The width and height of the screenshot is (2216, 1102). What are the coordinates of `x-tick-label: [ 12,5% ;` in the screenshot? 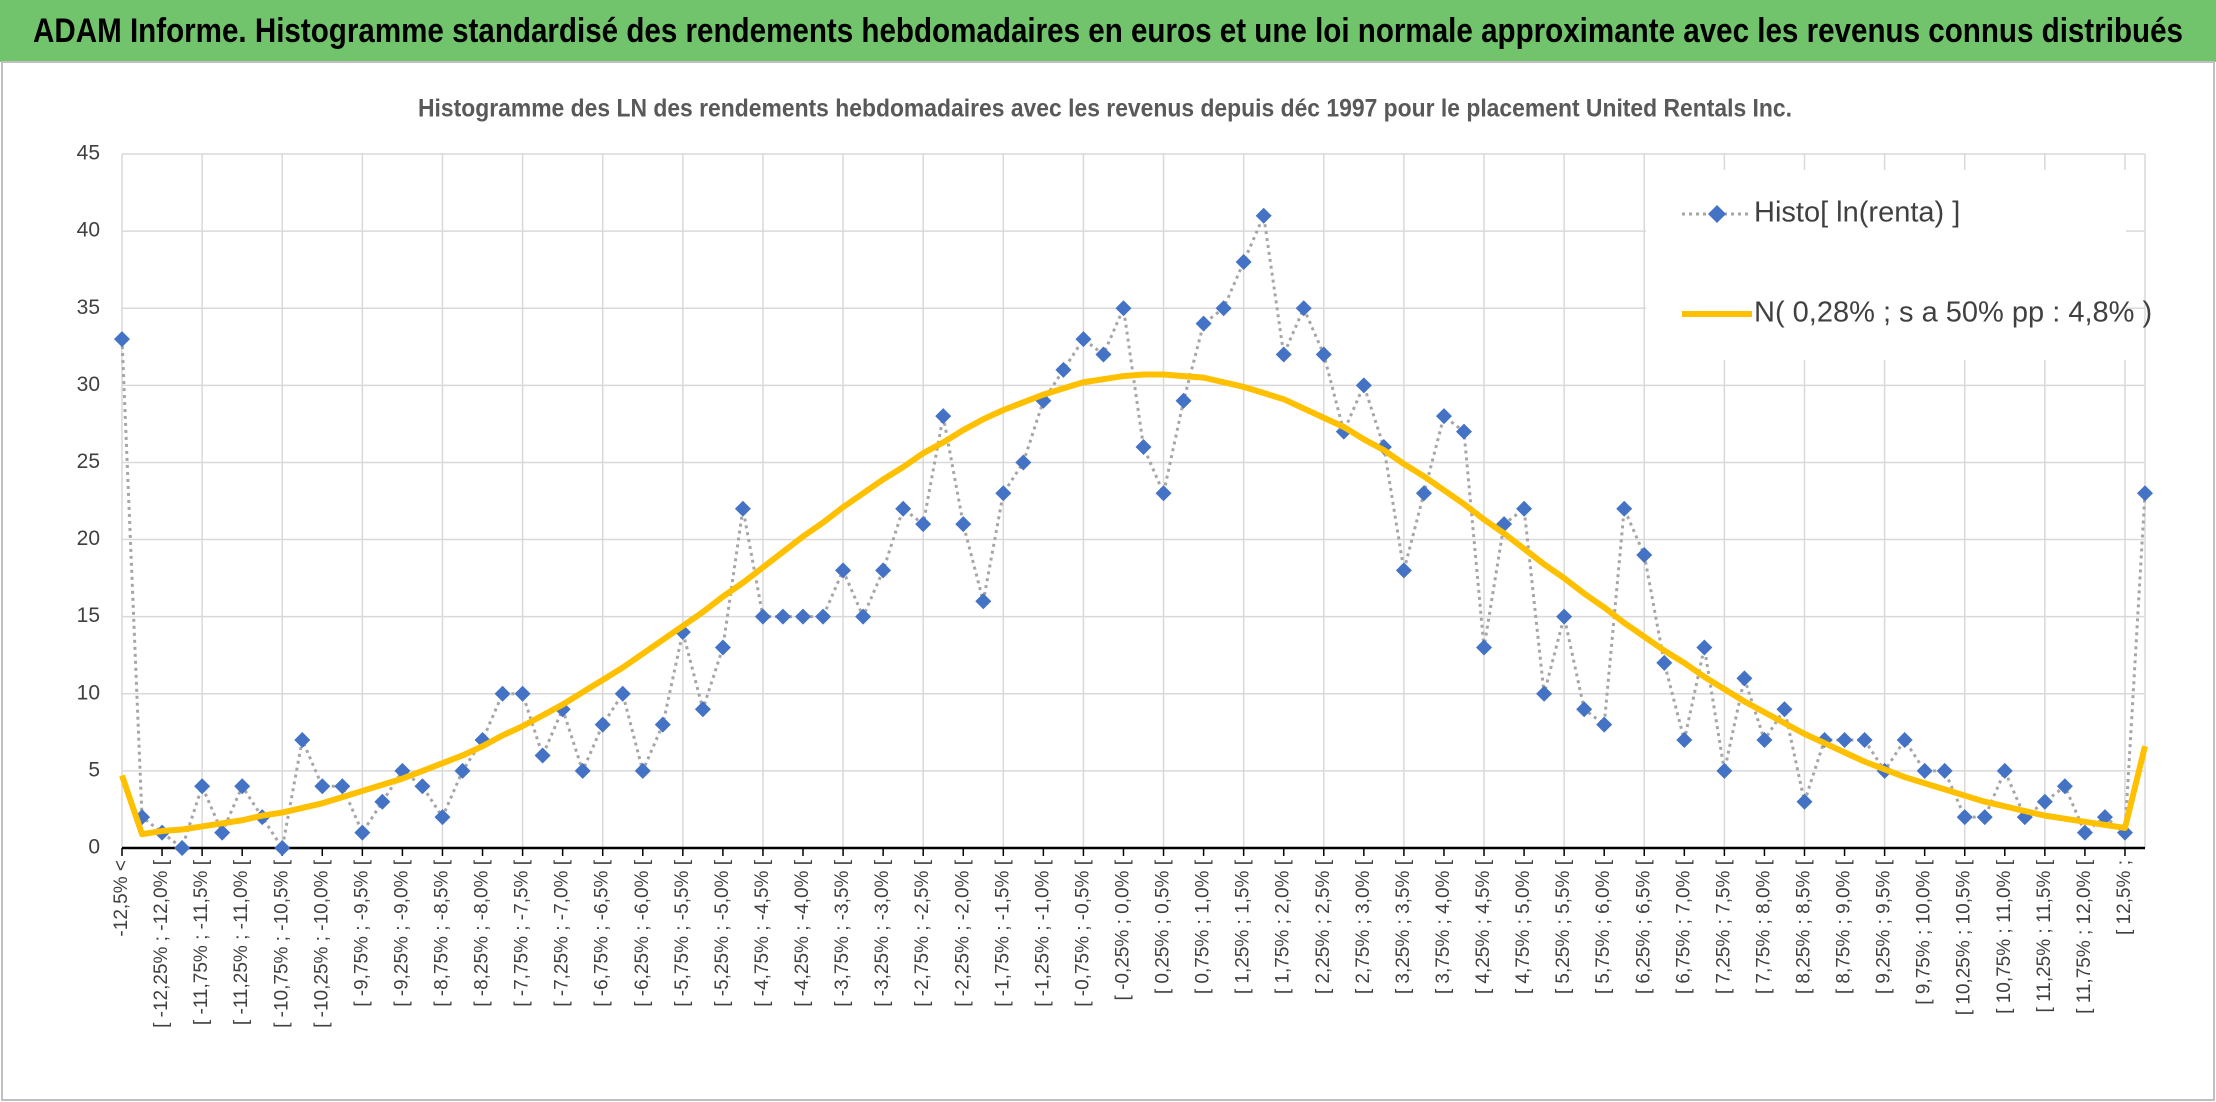 It's located at (2124, 897).